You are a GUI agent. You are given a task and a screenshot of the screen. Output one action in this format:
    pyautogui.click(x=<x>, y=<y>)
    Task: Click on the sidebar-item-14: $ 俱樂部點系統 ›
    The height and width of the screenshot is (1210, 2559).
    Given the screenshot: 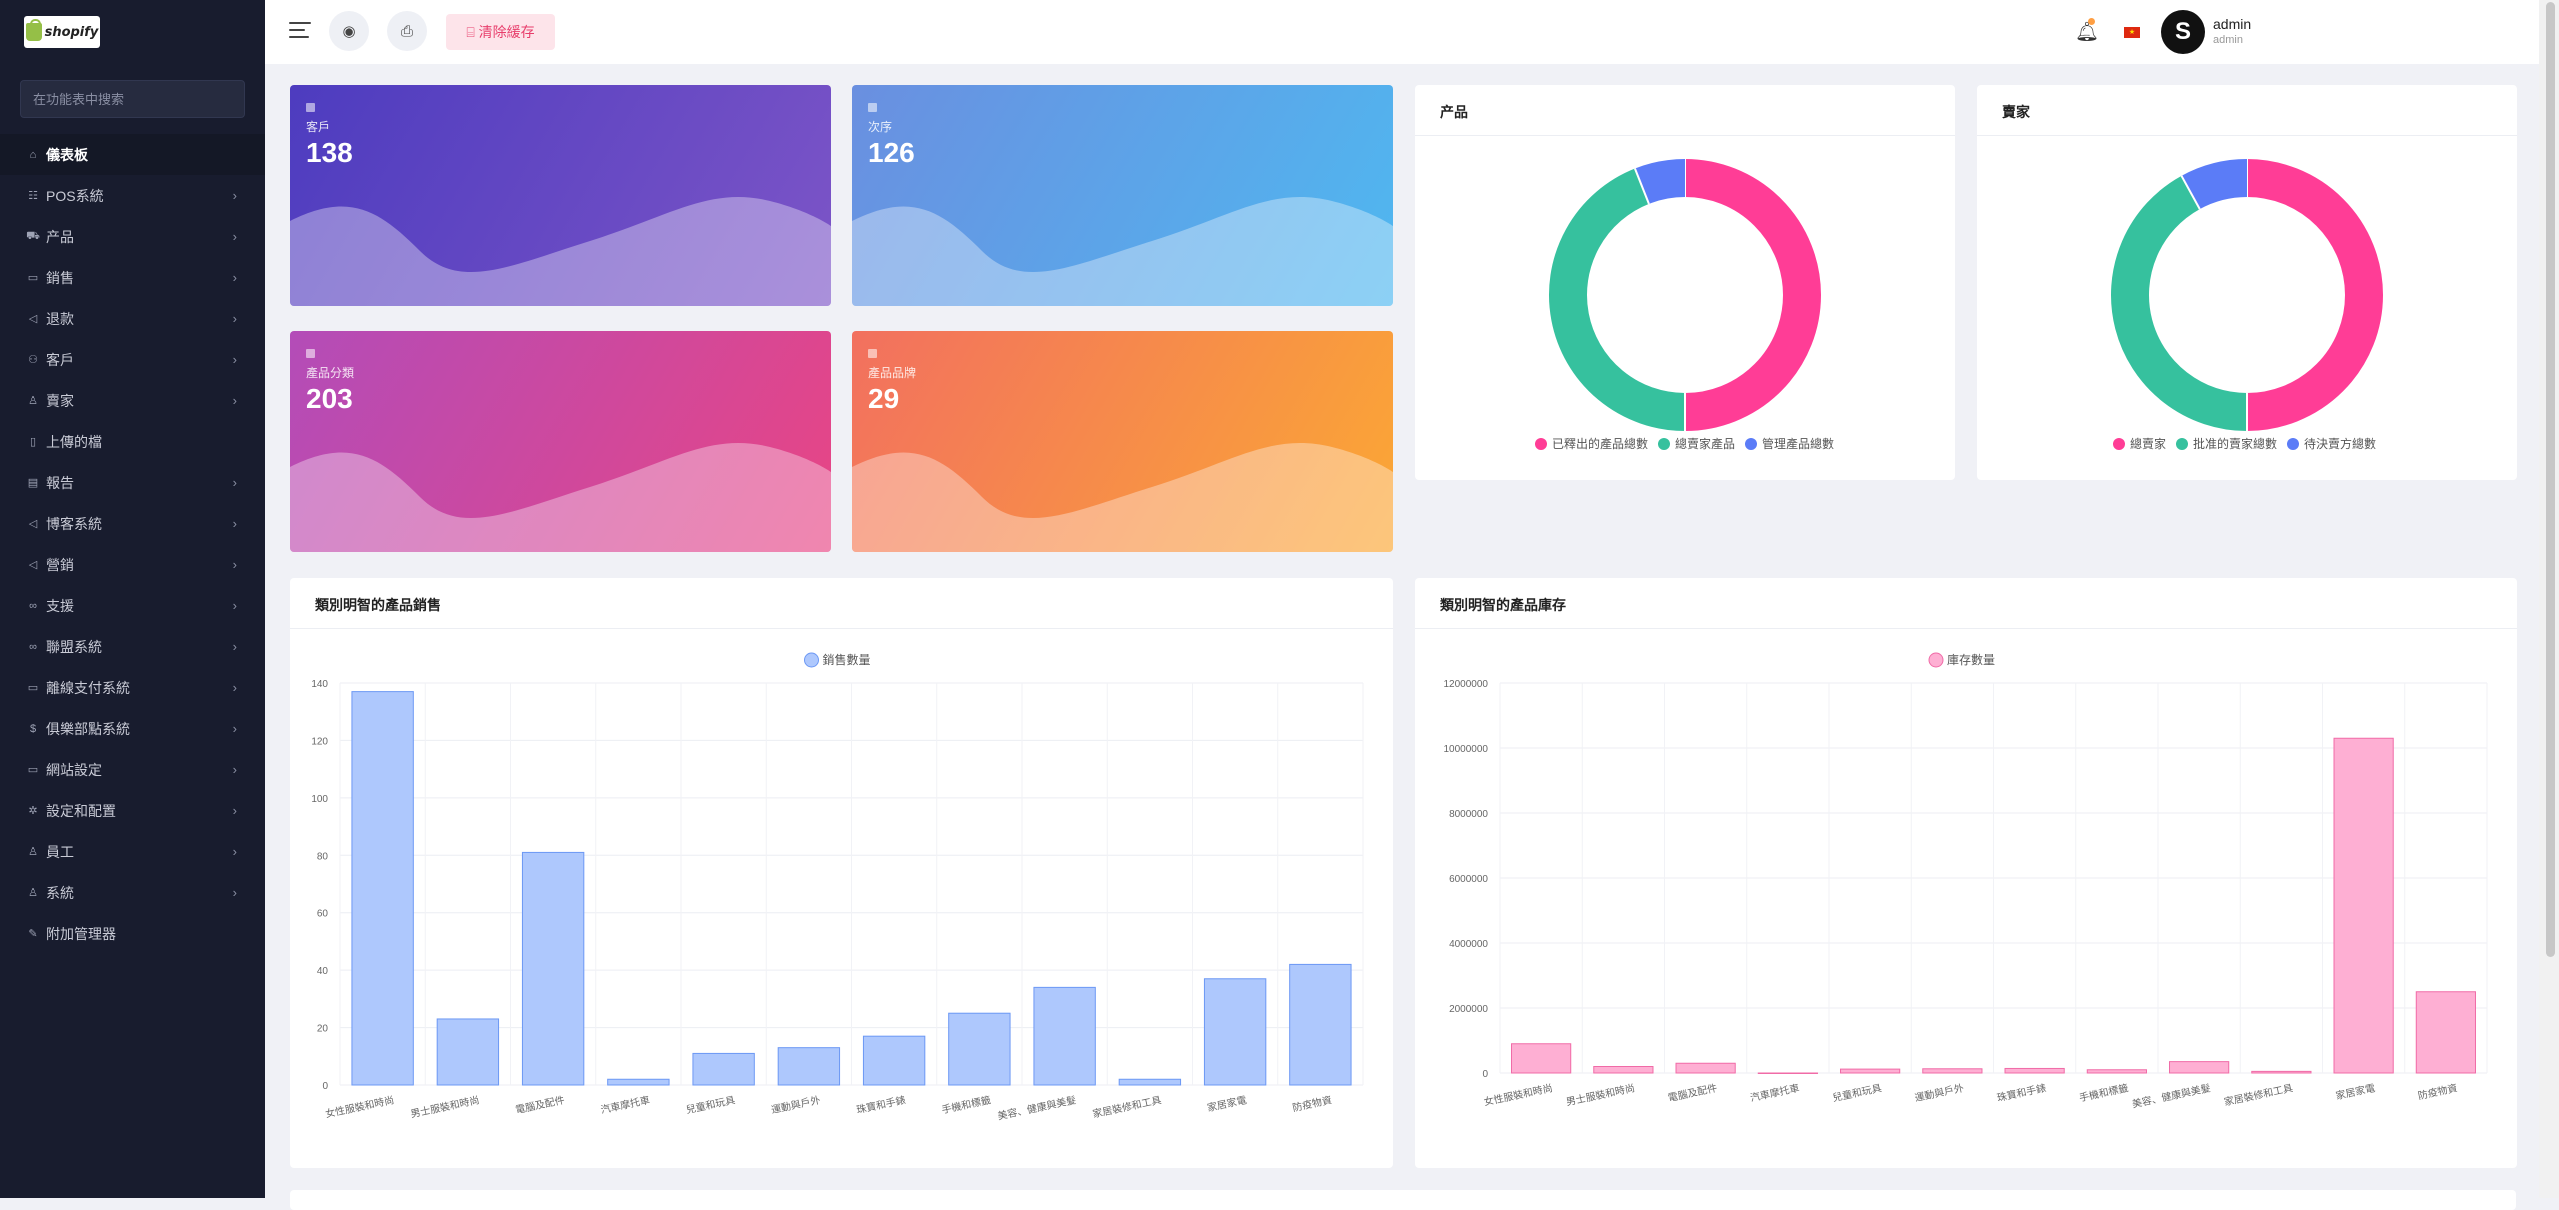 What is the action you would take?
    pyautogui.click(x=132, y=728)
    